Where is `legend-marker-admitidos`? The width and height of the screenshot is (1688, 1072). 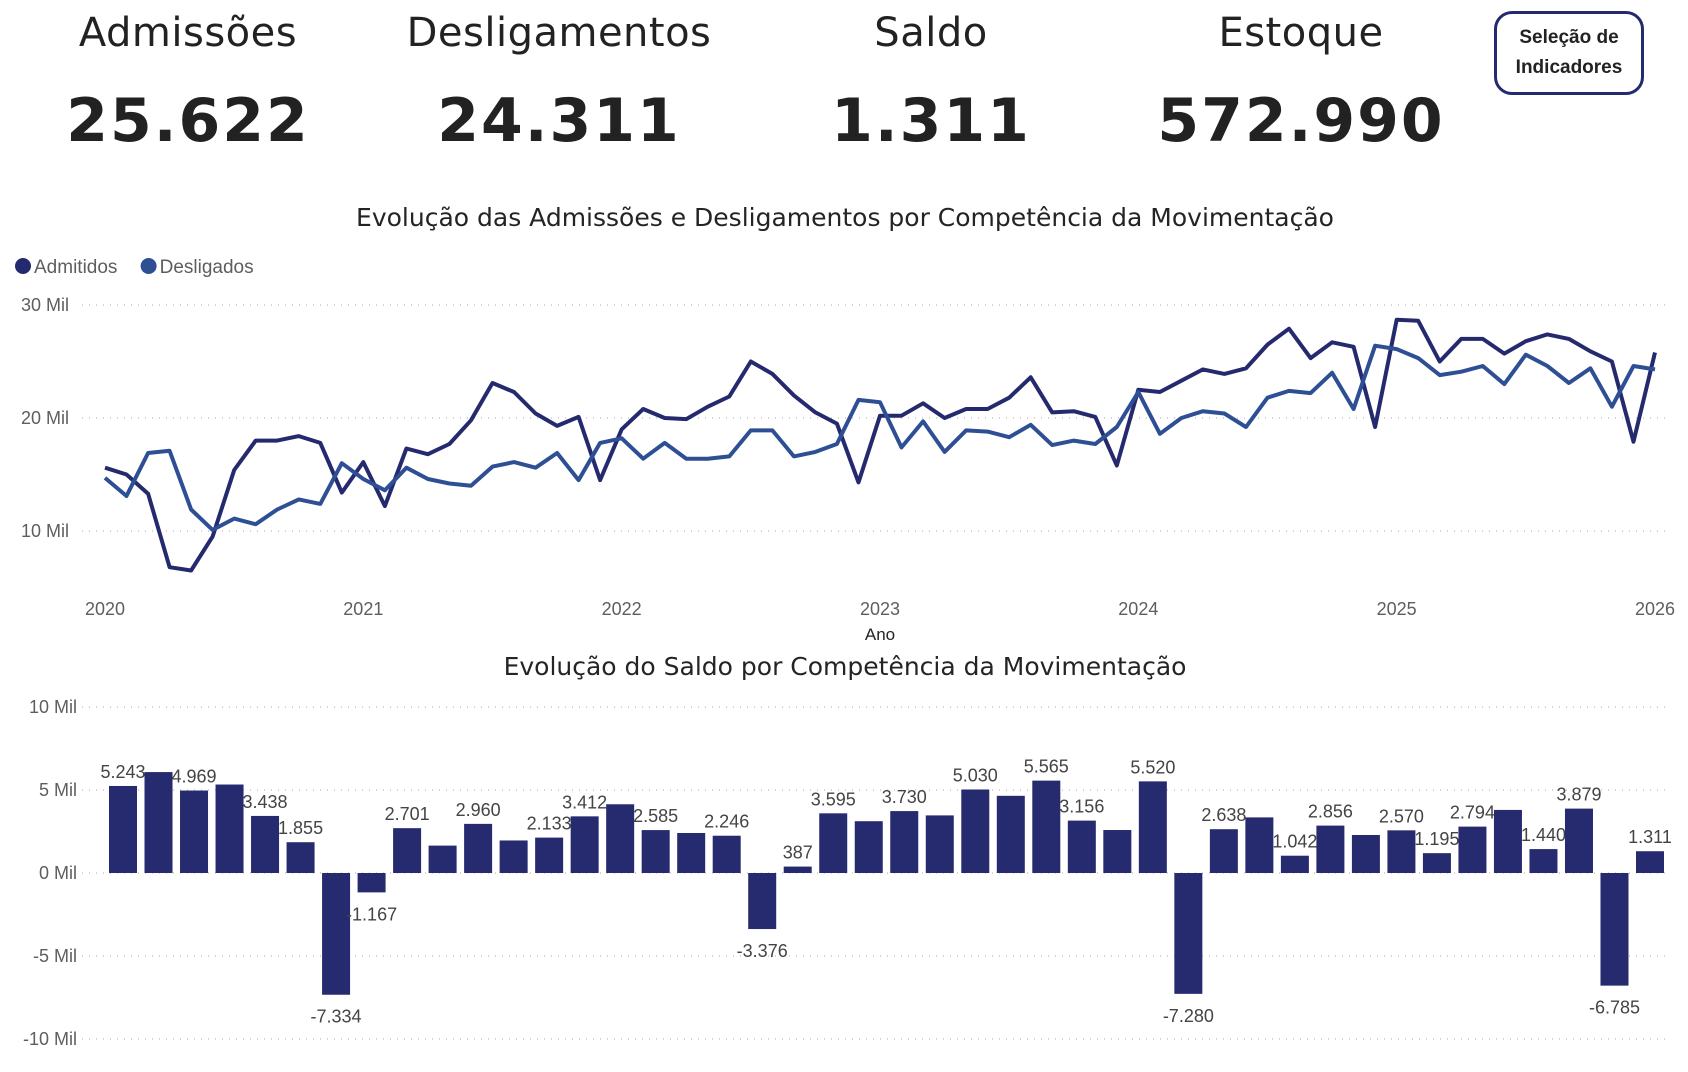 legend-marker-admitidos is located at coordinates (23, 266).